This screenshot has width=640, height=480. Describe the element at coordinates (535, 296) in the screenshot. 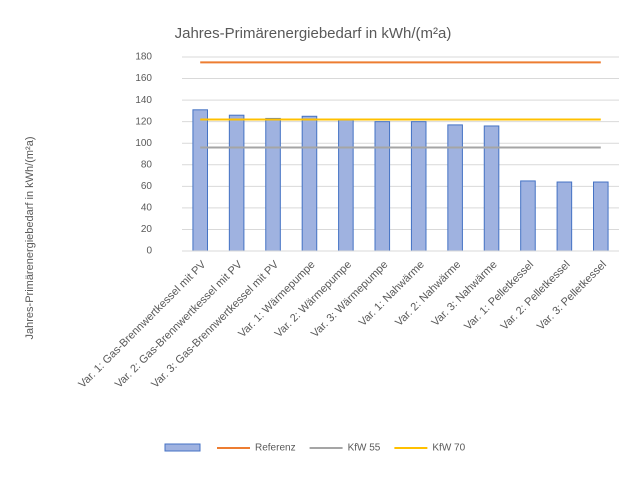

I see `x-tick-label: Var. 2: Pelletkessel` at that location.